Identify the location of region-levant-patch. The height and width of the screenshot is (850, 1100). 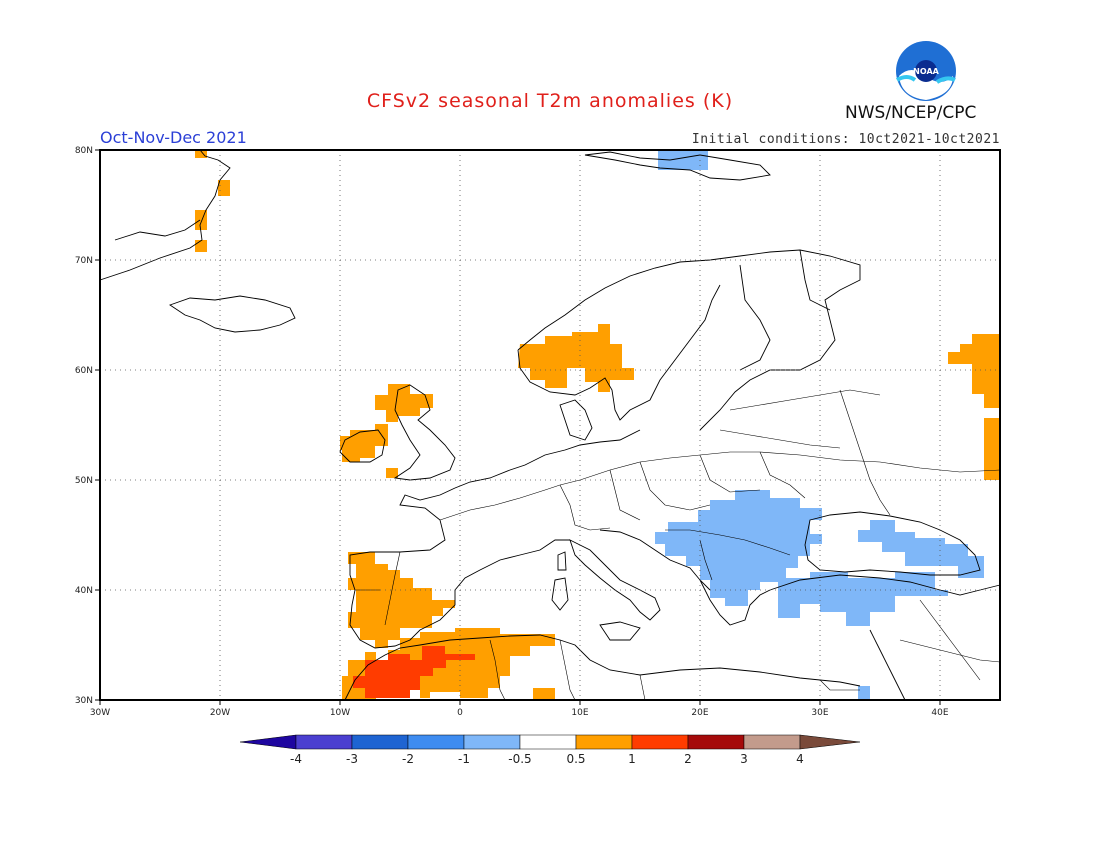
(864, 693).